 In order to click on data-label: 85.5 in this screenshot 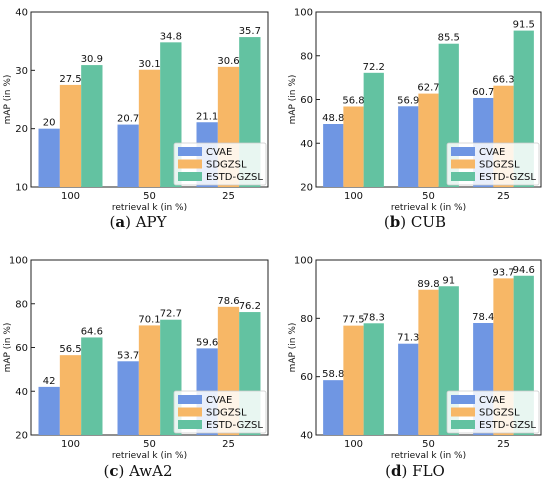, I will do `click(449, 38)`.